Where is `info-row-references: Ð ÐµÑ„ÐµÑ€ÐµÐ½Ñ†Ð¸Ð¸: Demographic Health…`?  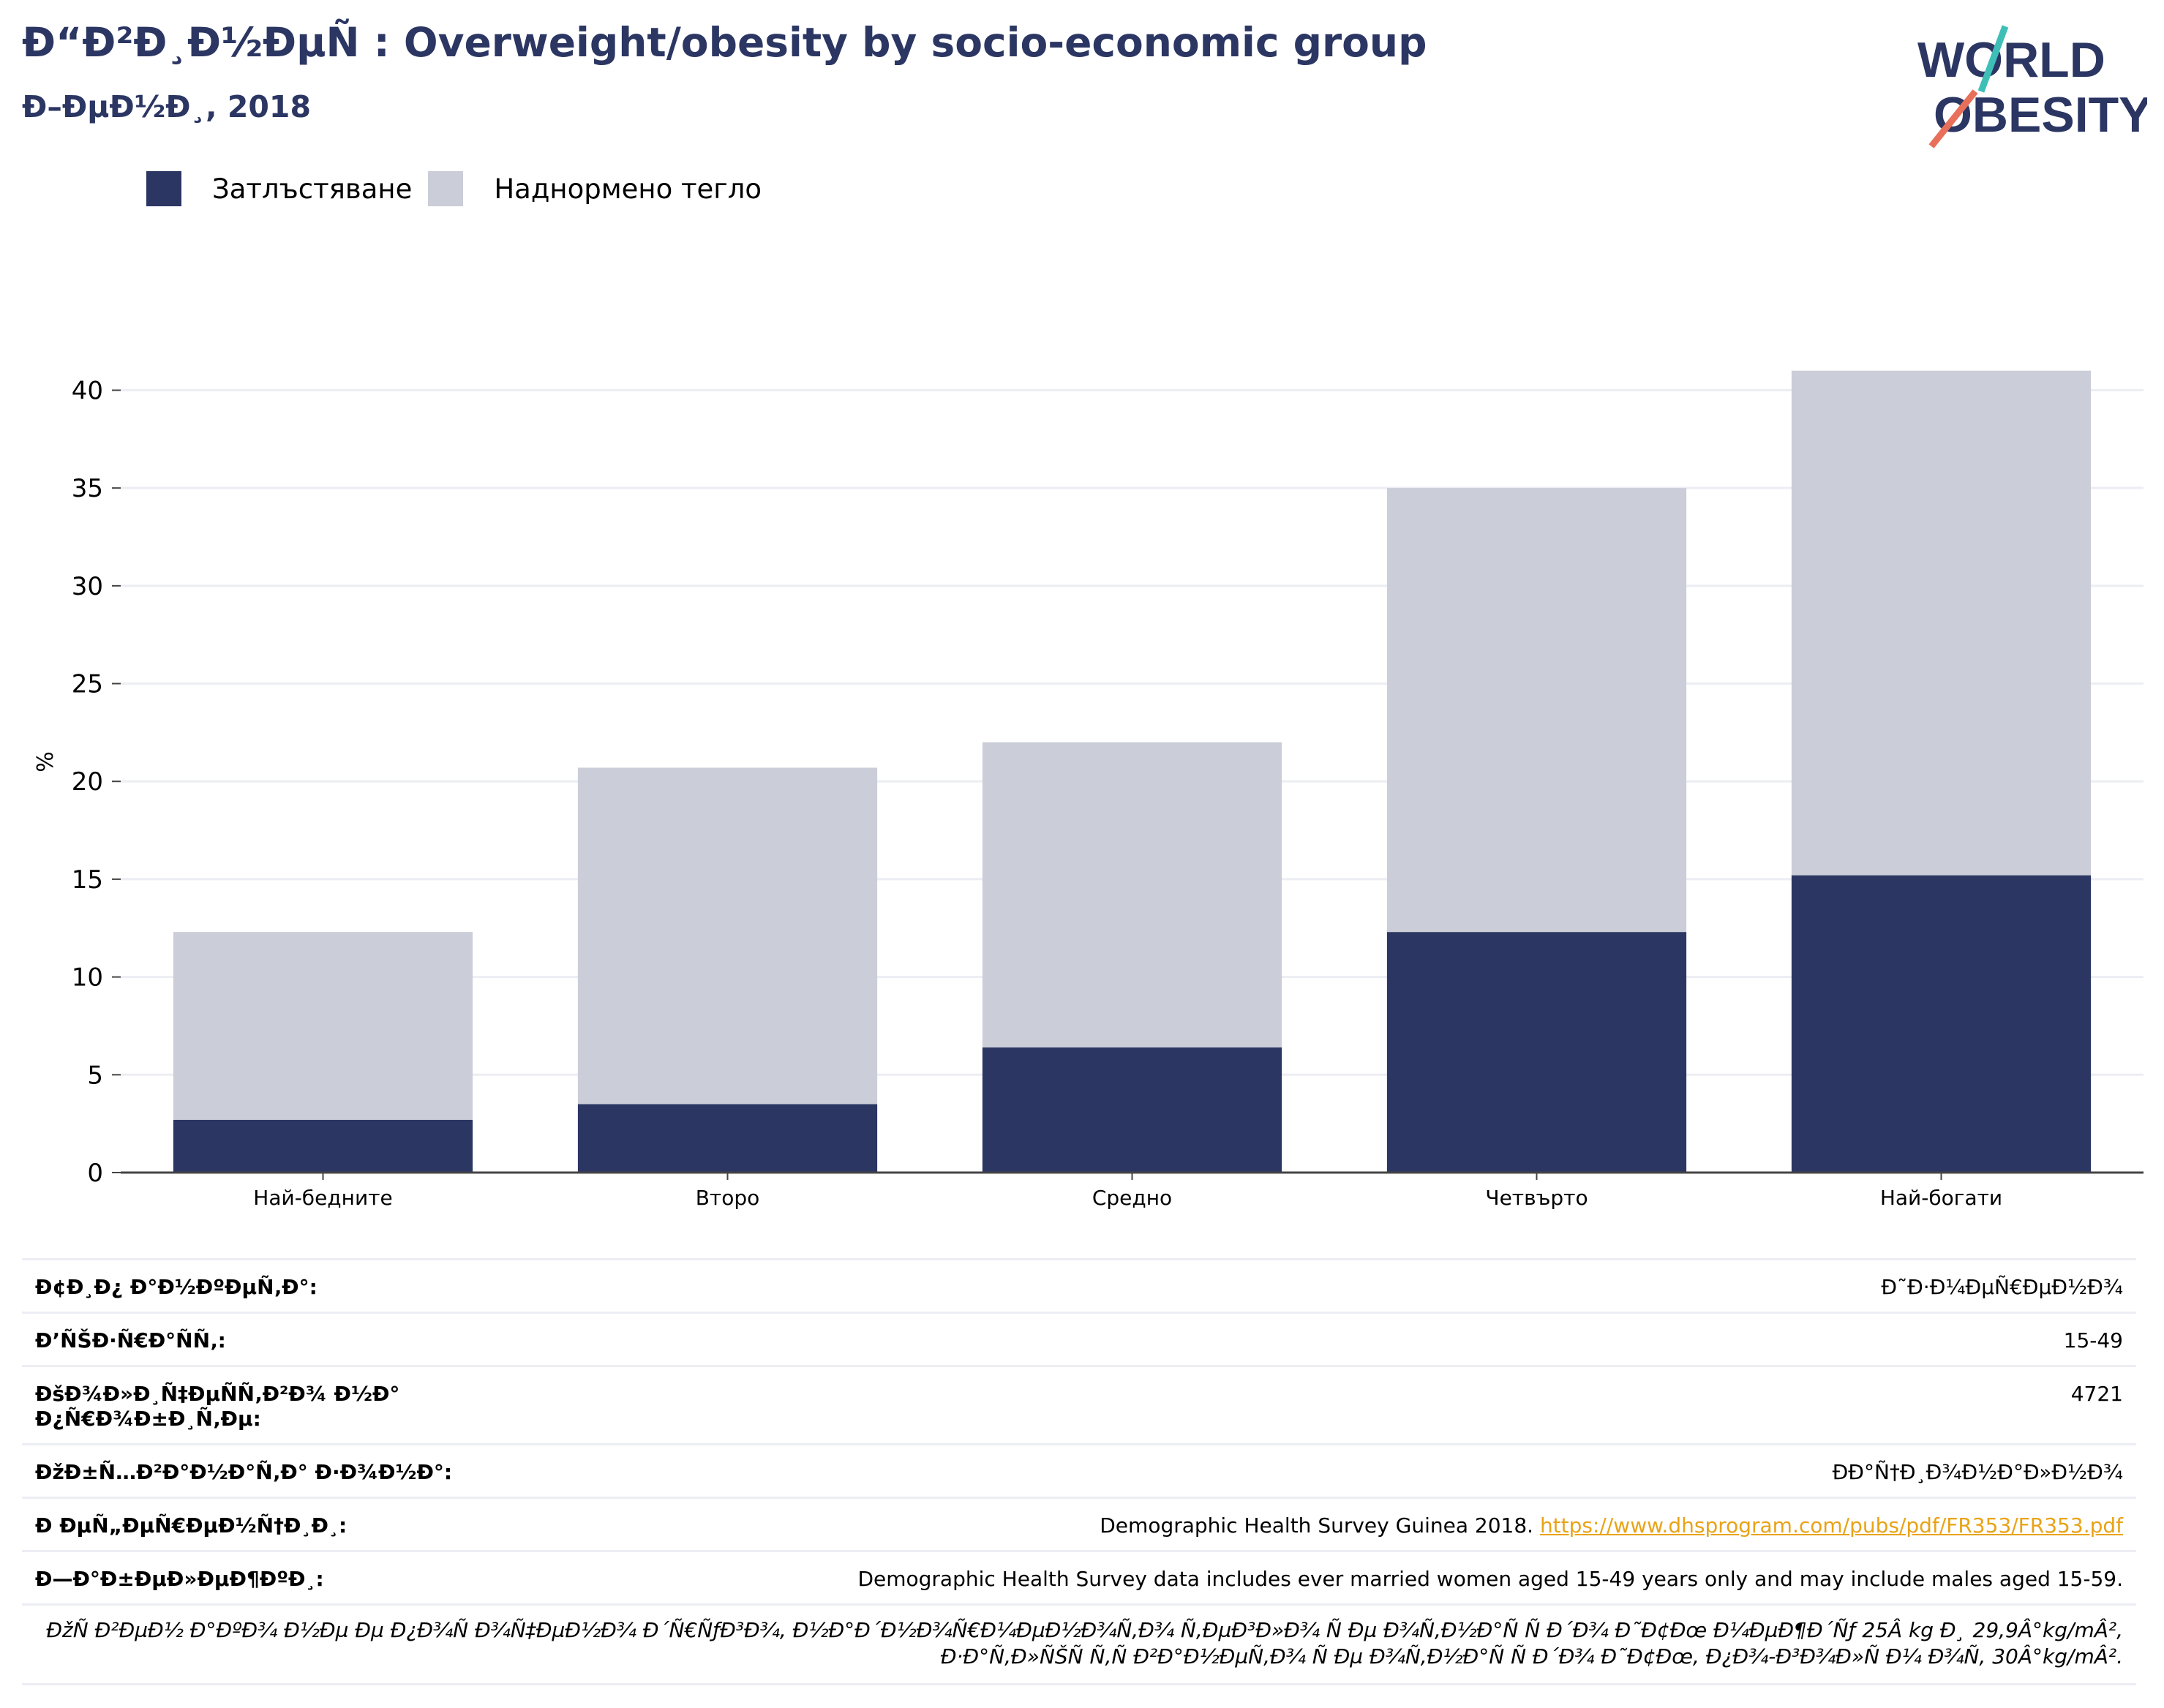 info-row-references: Ð ÐµÑ„ÐµÑ€ÐµÐ½Ñ†Ð¸Ð¸: Demographic Health… is located at coordinates (1079, 1523).